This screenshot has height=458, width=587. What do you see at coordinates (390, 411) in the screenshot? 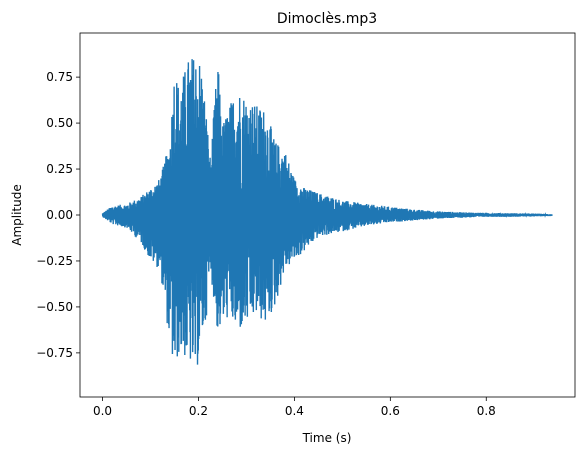
I see `x-tick-label: 0.6` at bounding box center [390, 411].